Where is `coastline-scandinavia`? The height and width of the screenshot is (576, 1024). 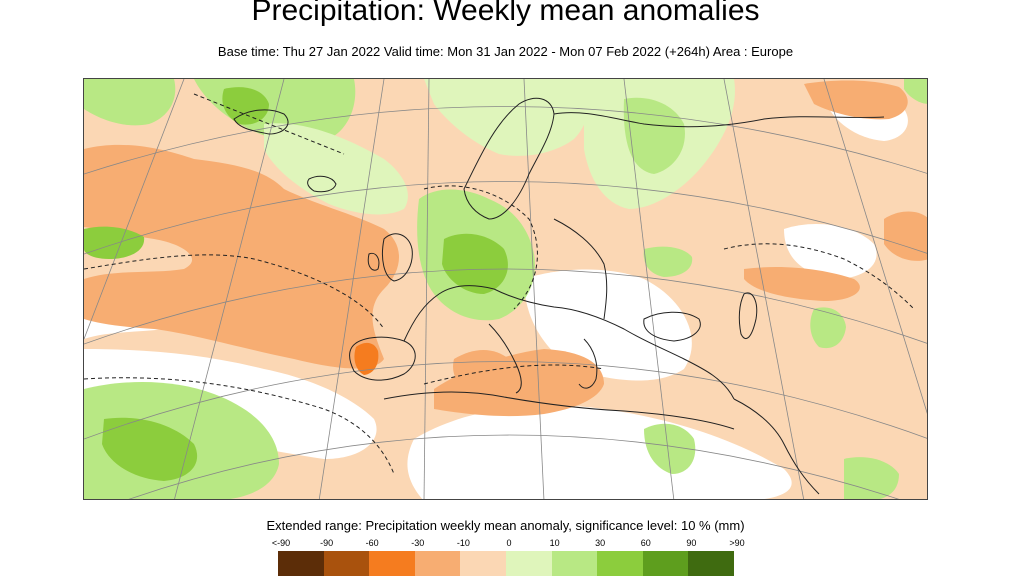 coastline-scandinavia is located at coordinates (509, 158).